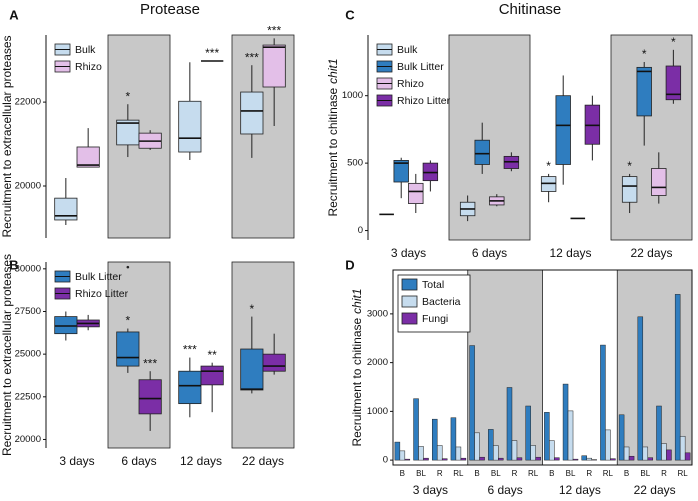 This screenshot has width=698, height=501. What do you see at coordinates (349, 264) in the screenshot?
I see `panel-label: D` at bounding box center [349, 264].